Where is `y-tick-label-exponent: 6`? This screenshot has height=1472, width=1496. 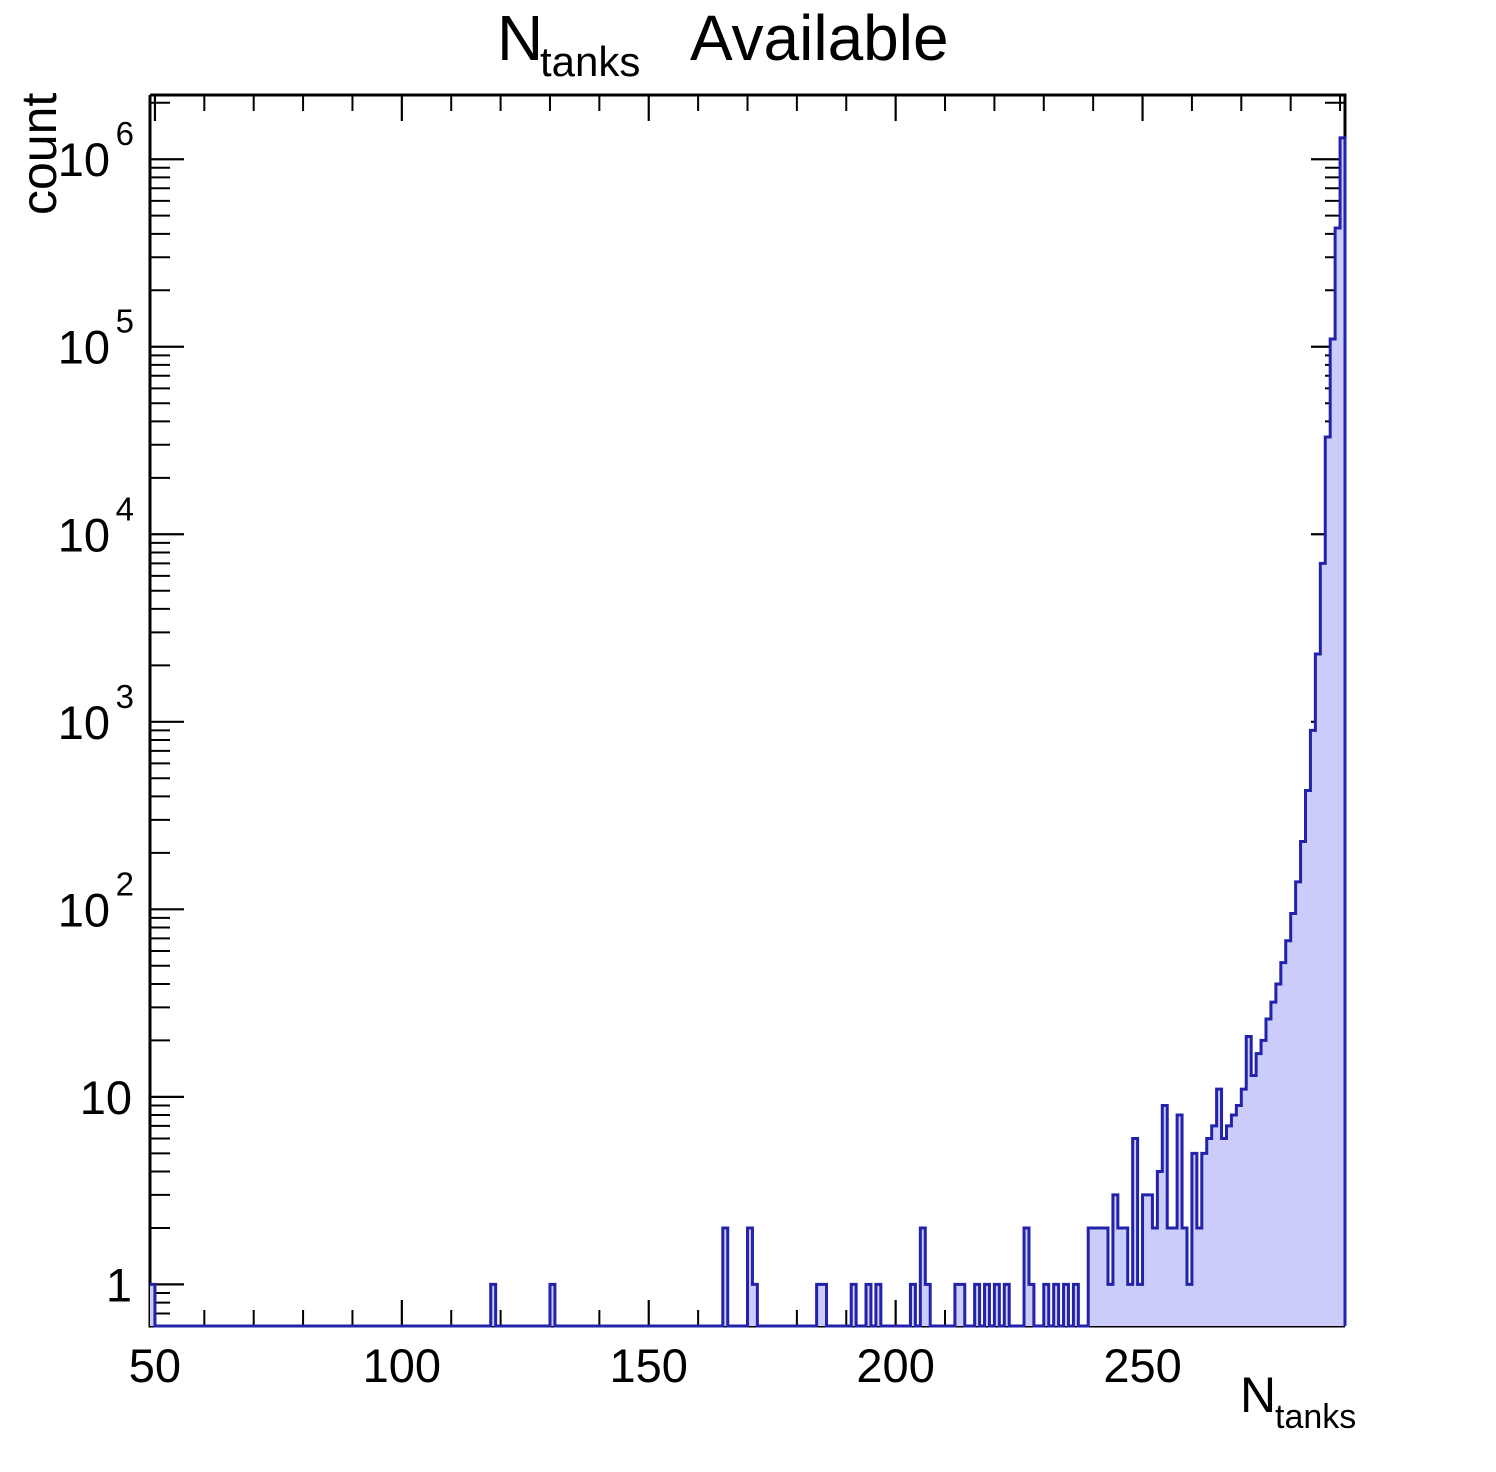
y-tick-label-exponent: 6 is located at coordinates (125, 133).